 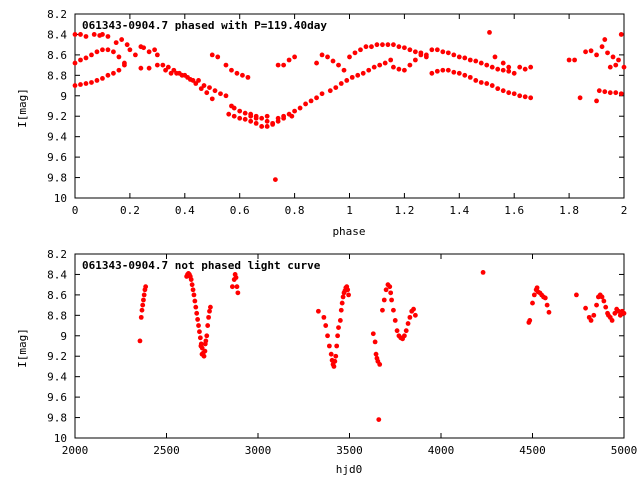 I want to click on phased-x-tick-label: 0.2, so click(x=130, y=210).